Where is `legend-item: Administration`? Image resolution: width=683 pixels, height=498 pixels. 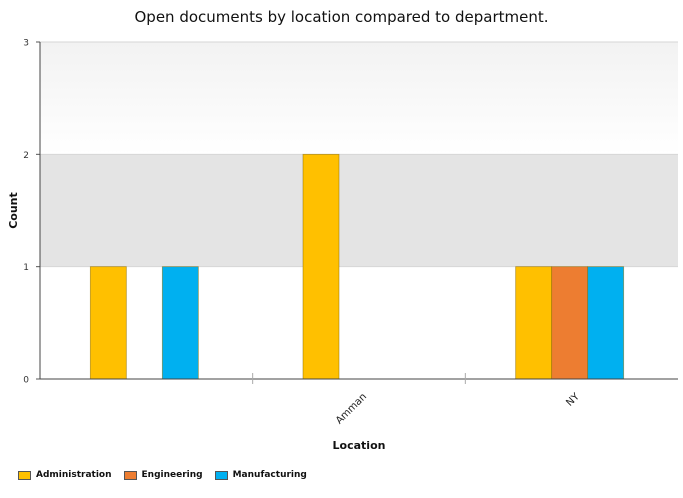
legend-item: Administration is located at coordinates (65, 475).